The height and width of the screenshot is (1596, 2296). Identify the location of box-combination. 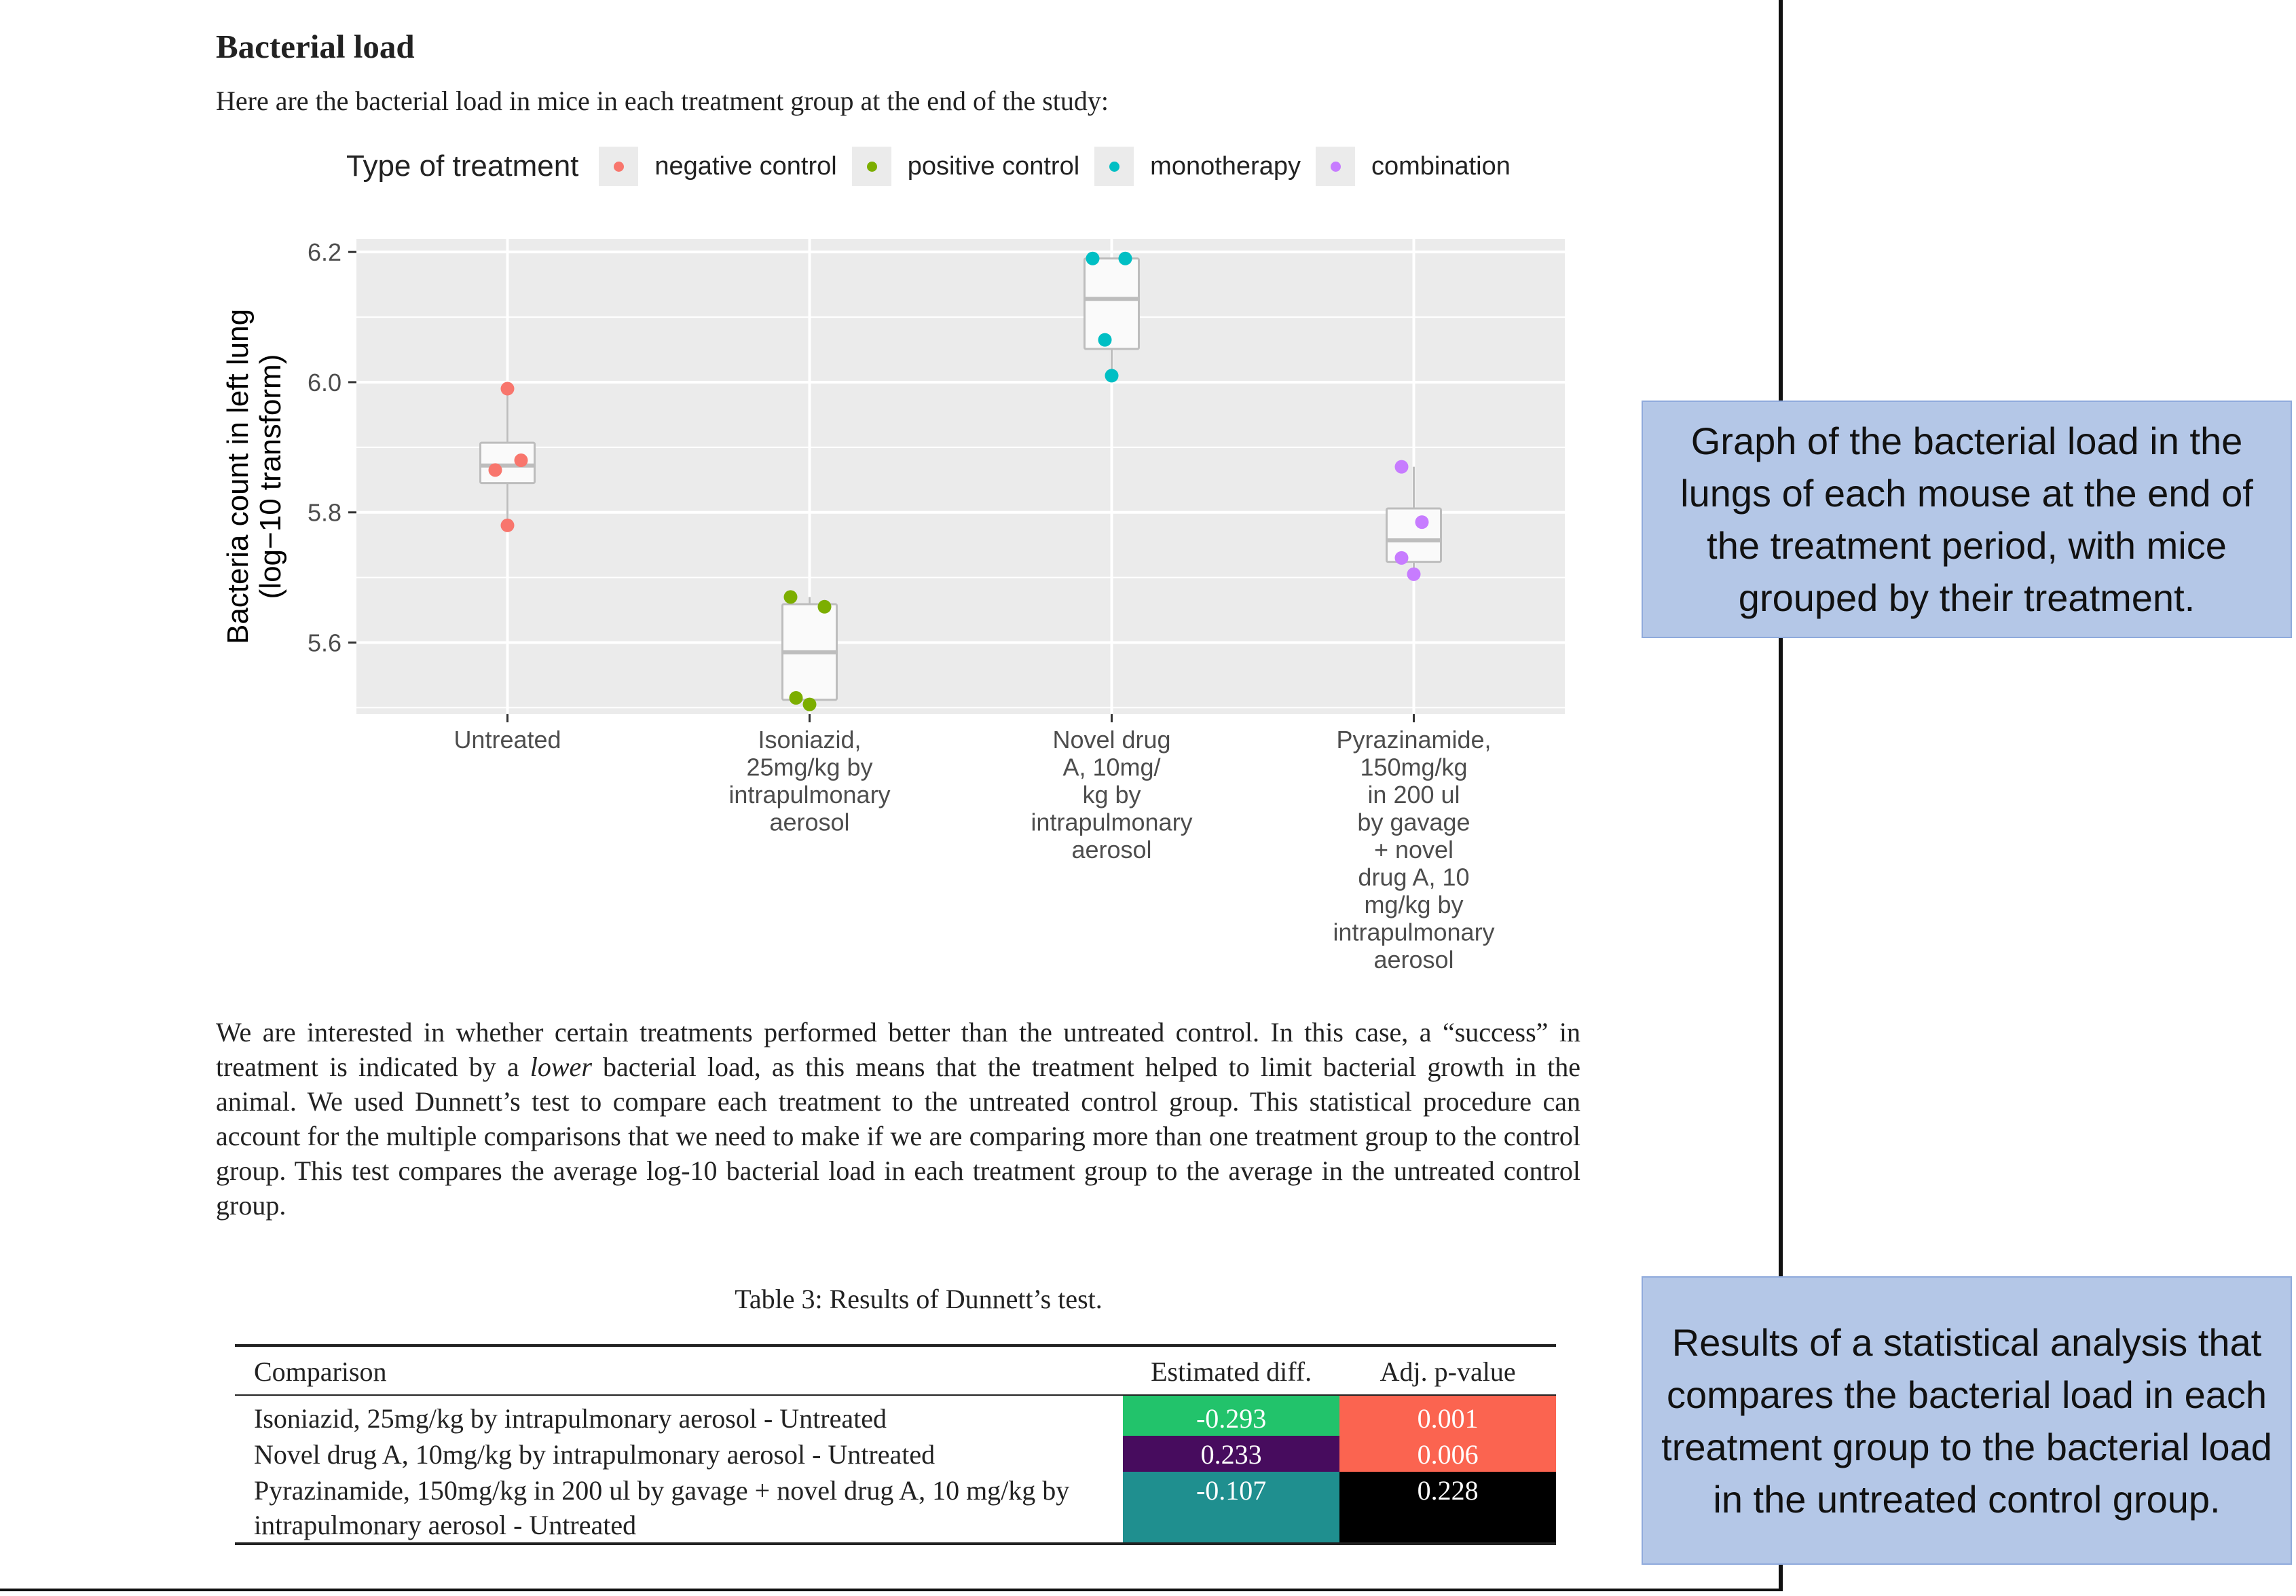
(1414, 535).